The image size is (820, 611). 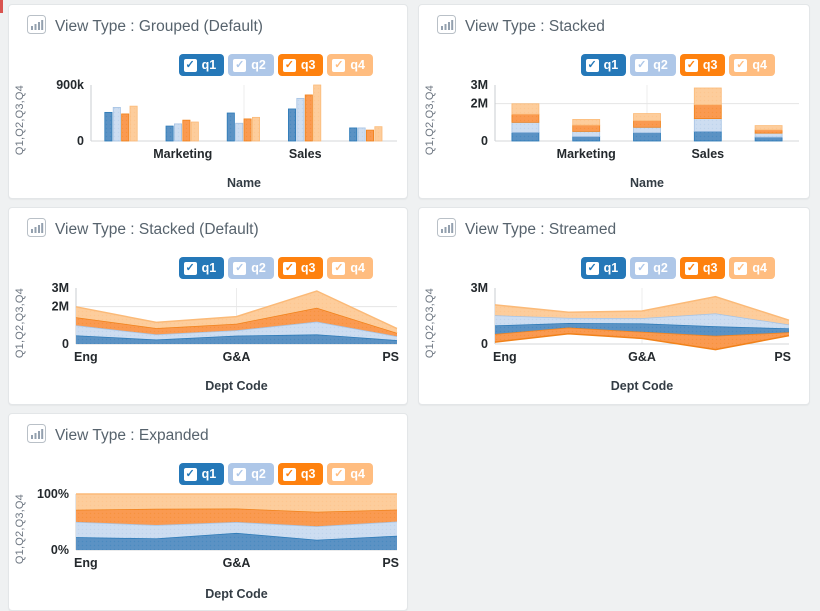 I want to click on grouped-bar-chart: 900k 0 Marketing Sales Name, so click(x=208, y=138).